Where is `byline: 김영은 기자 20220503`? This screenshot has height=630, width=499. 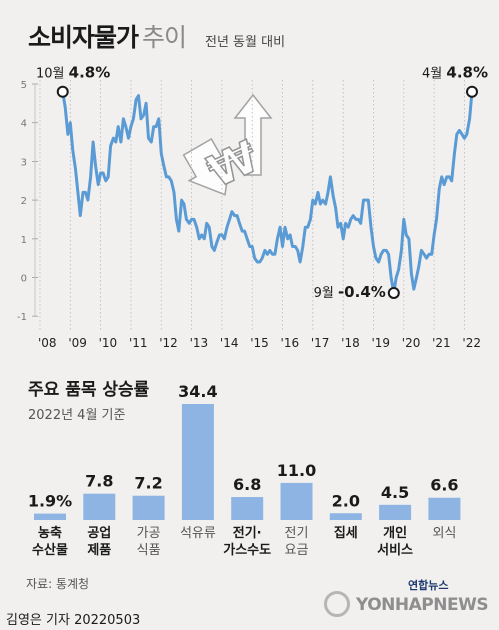
byline: 김영은 기자 20220503 is located at coordinates (73, 620).